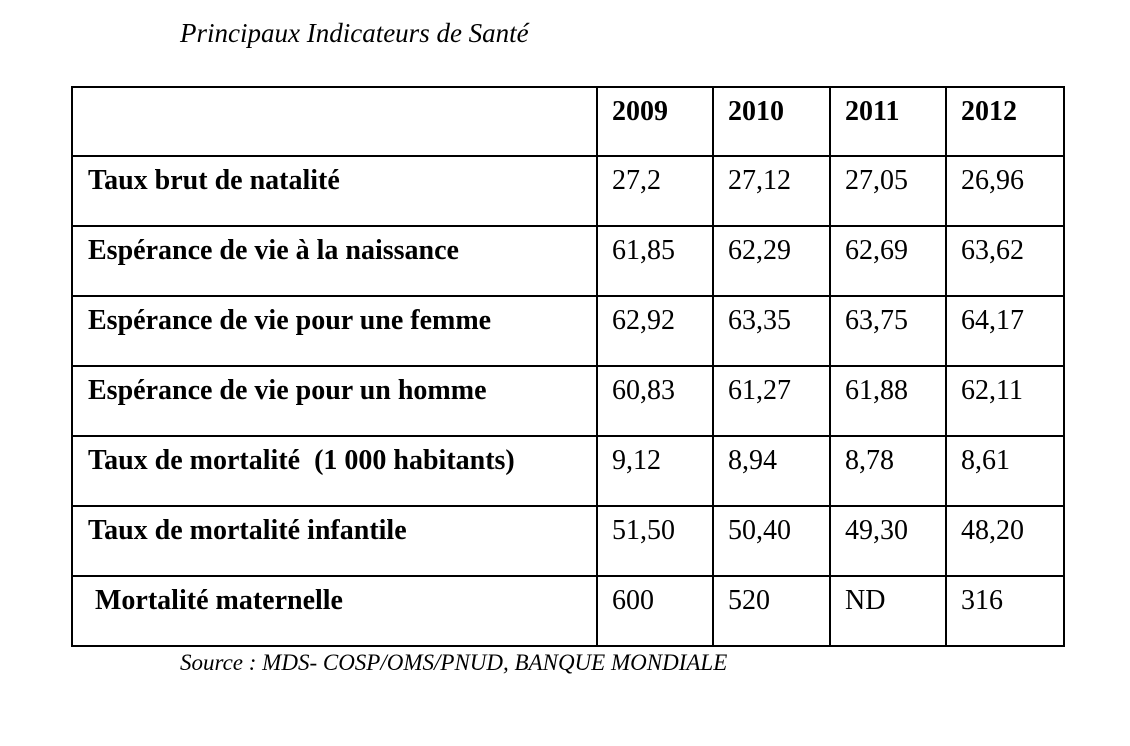 Image resolution: width=1130 pixels, height=746 pixels. Describe the element at coordinates (888, 331) in the screenshot. I see `value-cell: 63,75` at that location.